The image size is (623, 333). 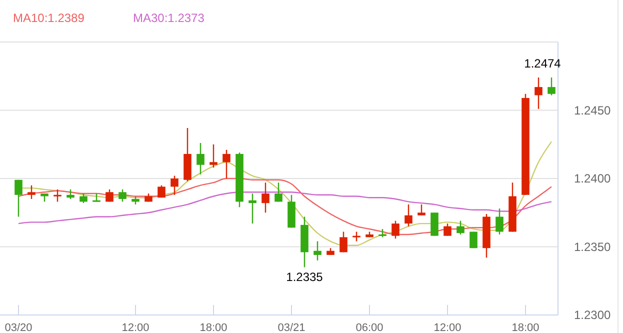 What do you see at coordinates (18, 327) in the screenshot?
I see `x-tick-label: 03/20` at bounding box center [18, 327].